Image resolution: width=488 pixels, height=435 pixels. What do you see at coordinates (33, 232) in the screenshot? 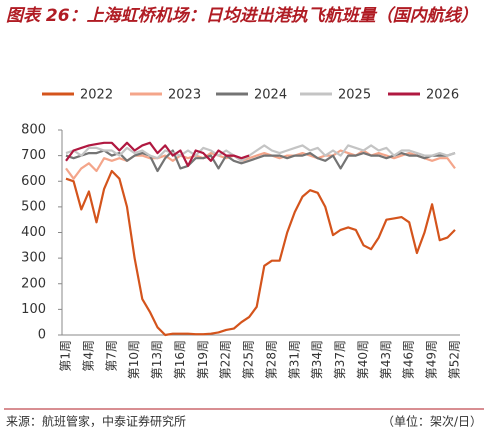
I see `y-tick-label: 400` at bounding box center [33, 232].